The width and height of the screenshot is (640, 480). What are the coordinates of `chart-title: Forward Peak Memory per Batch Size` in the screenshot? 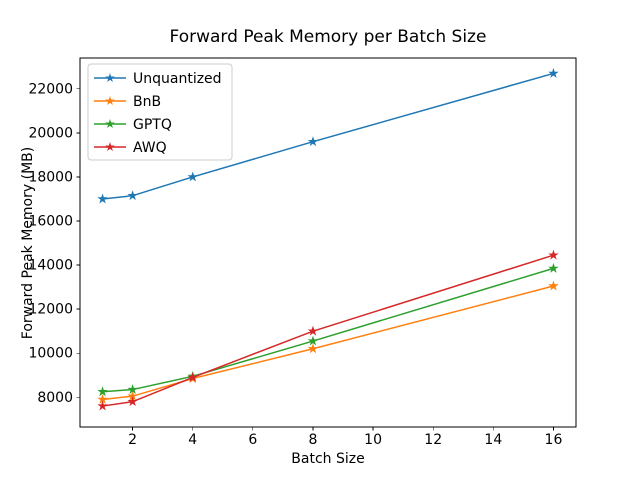 It's located at (328, 37).